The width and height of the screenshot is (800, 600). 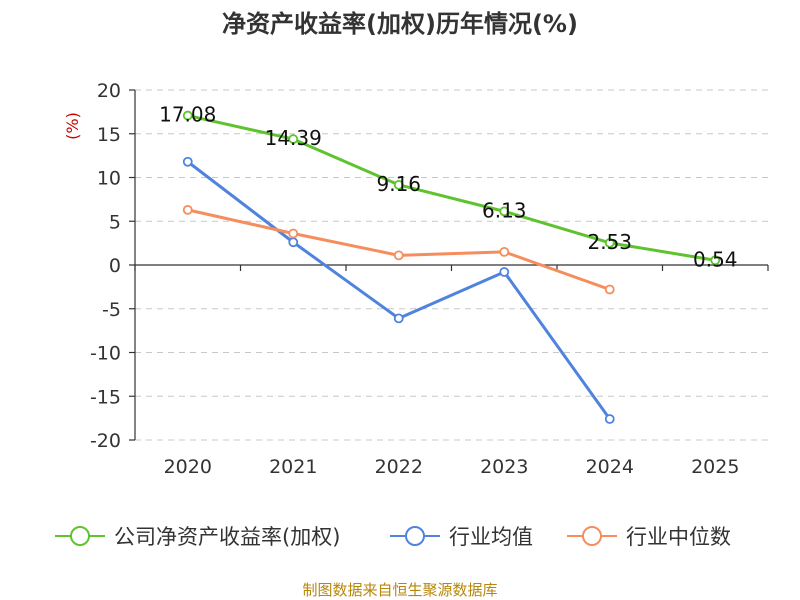 I want to click on y-tick-label: 10, so click(x=109, y=179).